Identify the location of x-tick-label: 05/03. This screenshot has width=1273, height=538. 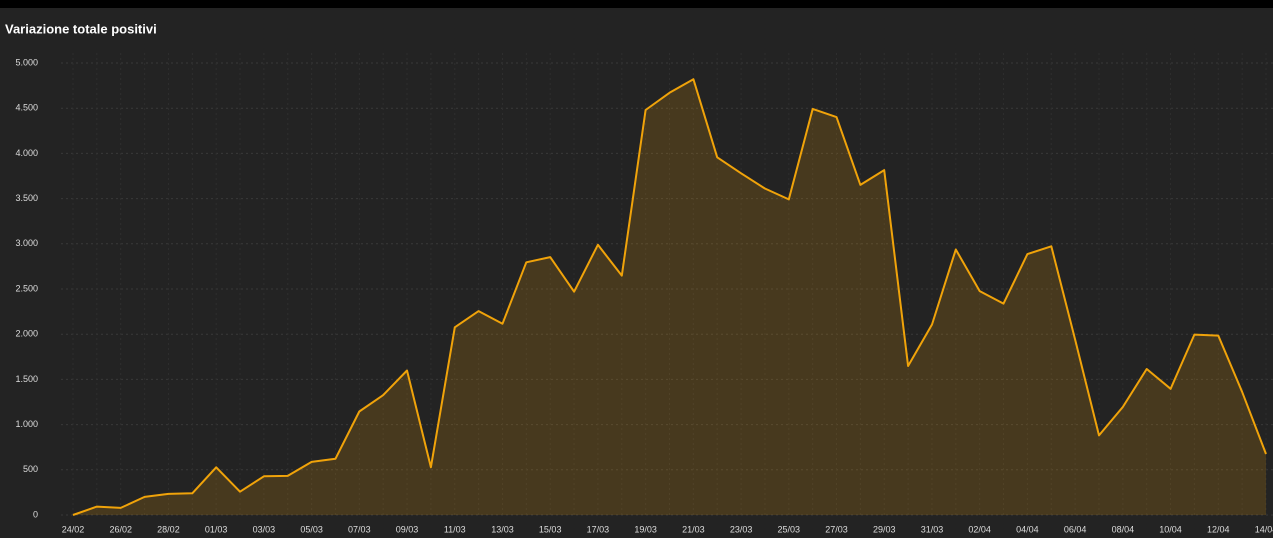
(311, 529).